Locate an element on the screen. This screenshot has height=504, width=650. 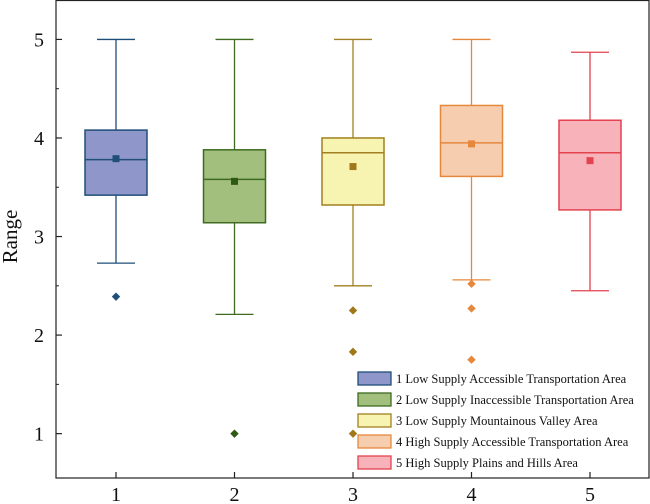
y-tick-label: 3 is located at coordinates (39, 238).